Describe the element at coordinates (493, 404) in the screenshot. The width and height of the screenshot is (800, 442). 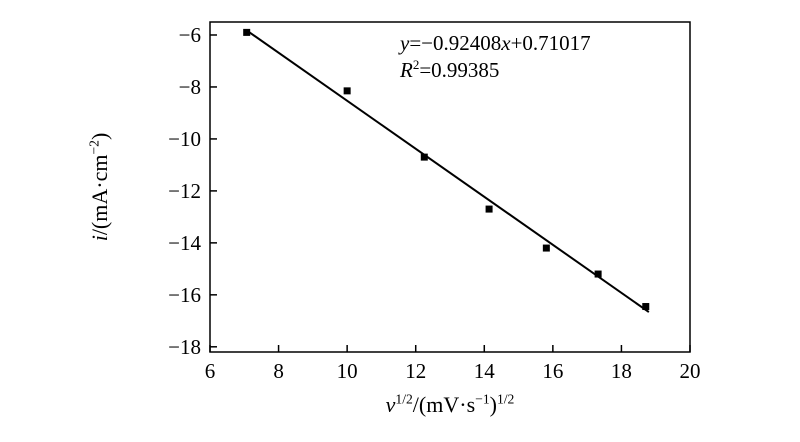
I see `x-axis-close: )` at that location.